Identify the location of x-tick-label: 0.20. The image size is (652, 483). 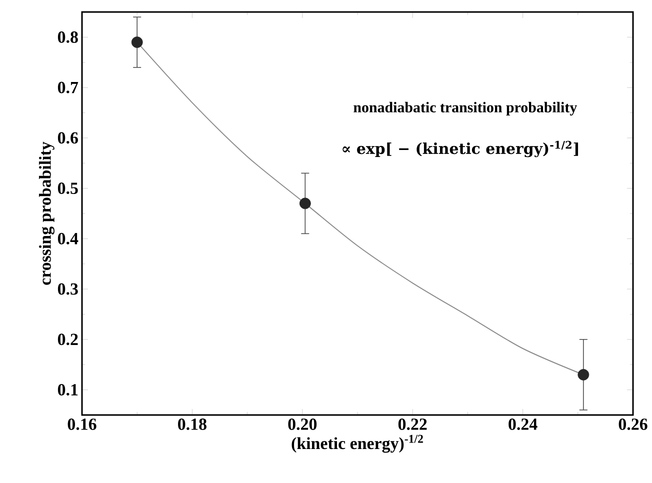
(302, 424).